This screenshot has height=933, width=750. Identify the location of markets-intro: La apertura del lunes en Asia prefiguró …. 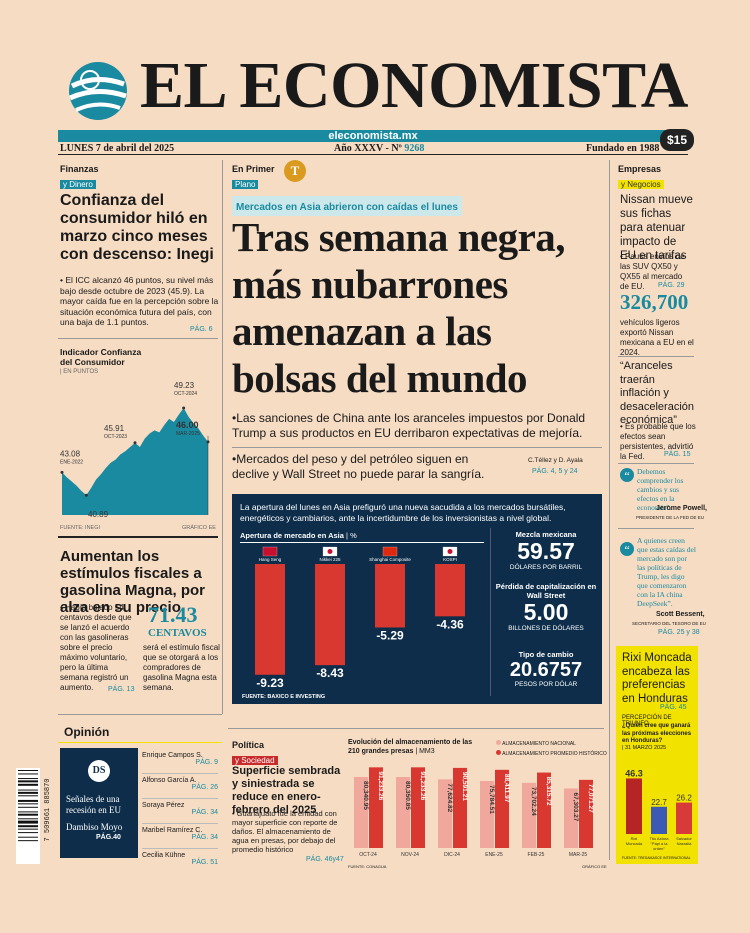
(403, 512).